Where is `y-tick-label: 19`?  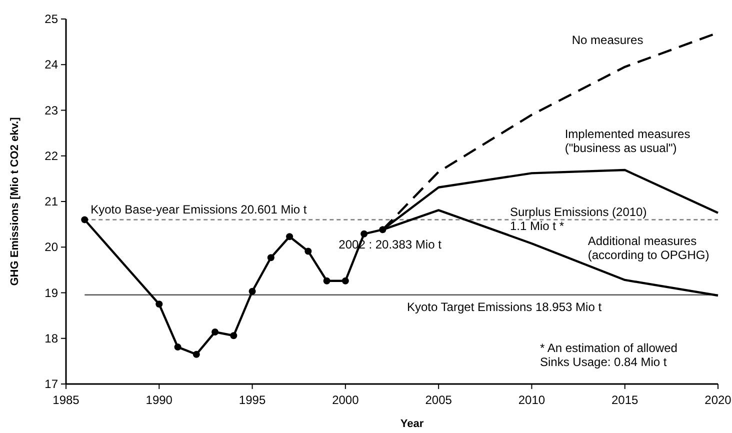
y-tick-label: 19 is located at coordinates (51, 293).